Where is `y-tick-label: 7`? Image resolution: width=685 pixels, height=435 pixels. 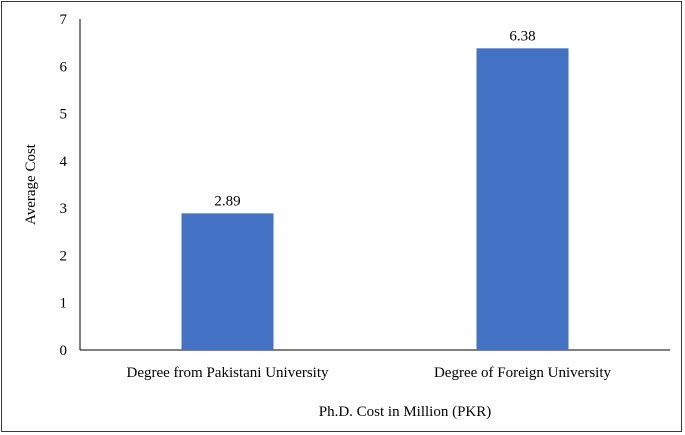 y-tick-label: 7 is located at coordinates (64, 20).